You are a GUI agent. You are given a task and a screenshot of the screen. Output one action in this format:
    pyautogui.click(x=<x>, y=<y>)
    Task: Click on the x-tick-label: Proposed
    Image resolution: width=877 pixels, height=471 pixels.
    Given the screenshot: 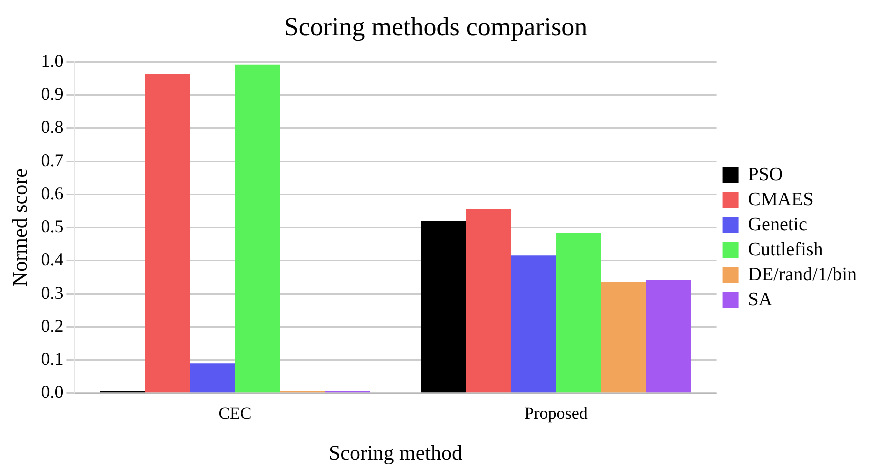 What is the action you would take?
    pyautogui.click(x=556, y=414)
    